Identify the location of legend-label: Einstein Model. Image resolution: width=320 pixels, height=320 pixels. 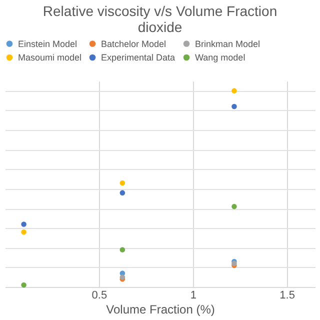
(48, 43).